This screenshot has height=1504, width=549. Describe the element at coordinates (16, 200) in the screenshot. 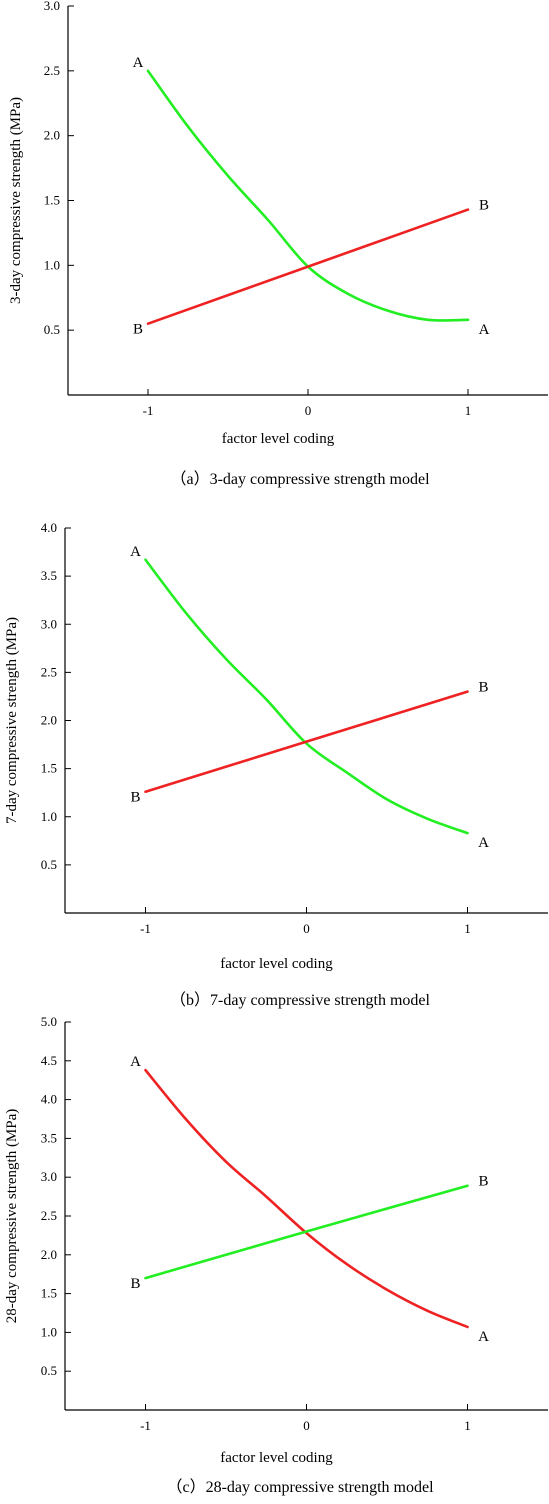

I see `y-axis-title: 3-day compressive strength (MPa)` at that location.